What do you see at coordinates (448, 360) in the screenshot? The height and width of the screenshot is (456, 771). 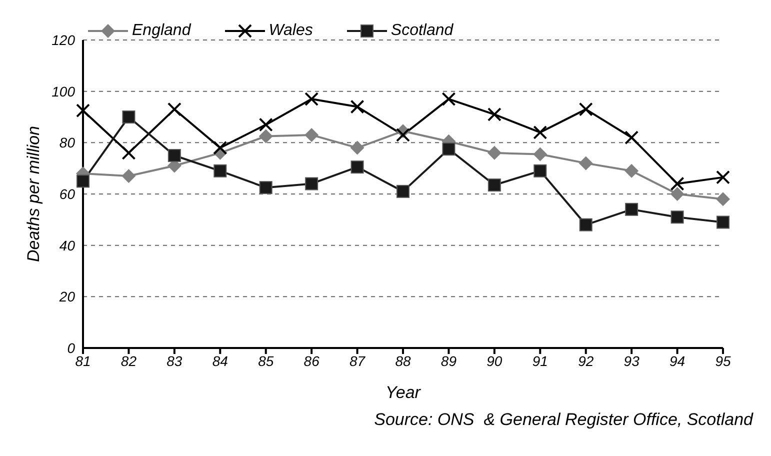 I see `x-tick-label: 89` at bounding box center [448, 360].